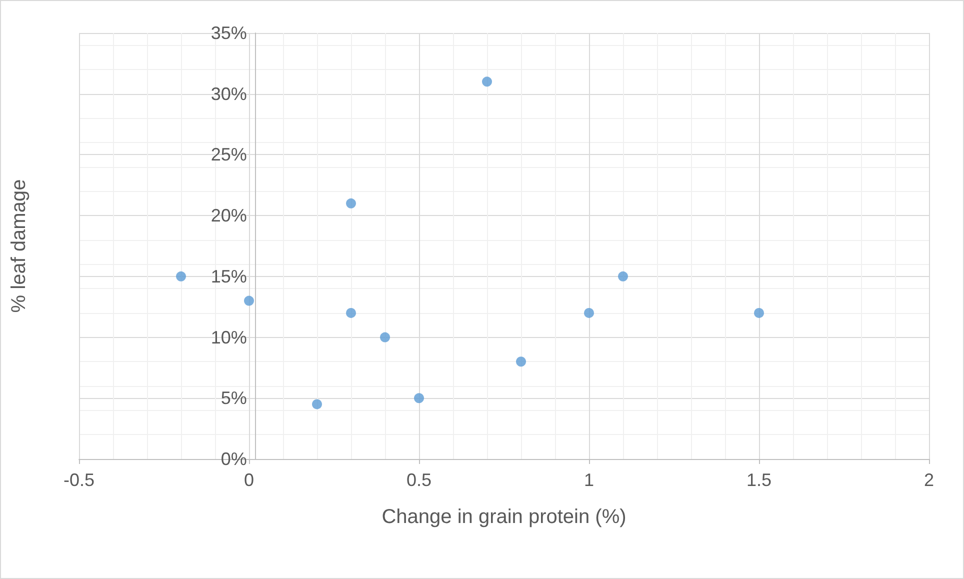 Image resolution: width=964 pixels, height=579 pixels. What do you see at coordinates (233, 459) in the screenshot?
I see `y-tick-label: 0%` at bounding box center [233, 459].